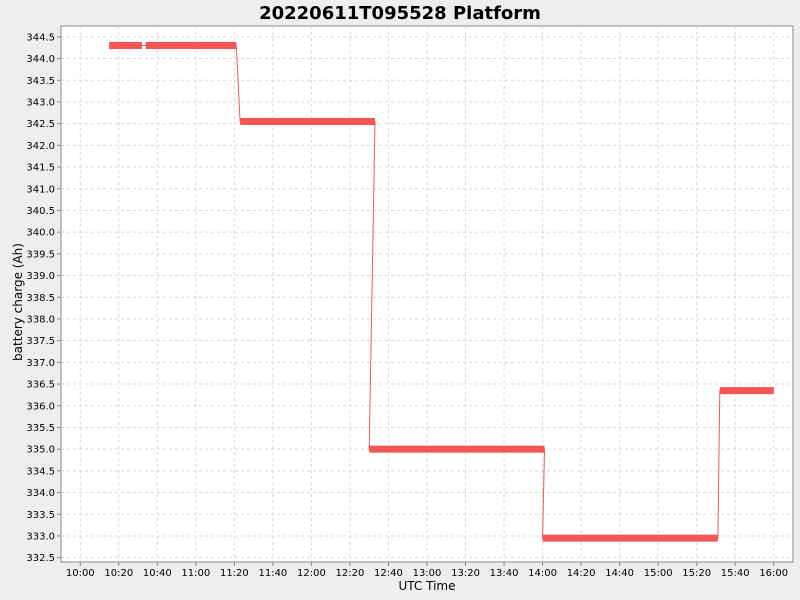 Image resolution: width=800 pixels, height=600 pixels. Describe the element at coordinates (465, 573) in the screenshot. I see `x-tick-label: 13:20` at that location.